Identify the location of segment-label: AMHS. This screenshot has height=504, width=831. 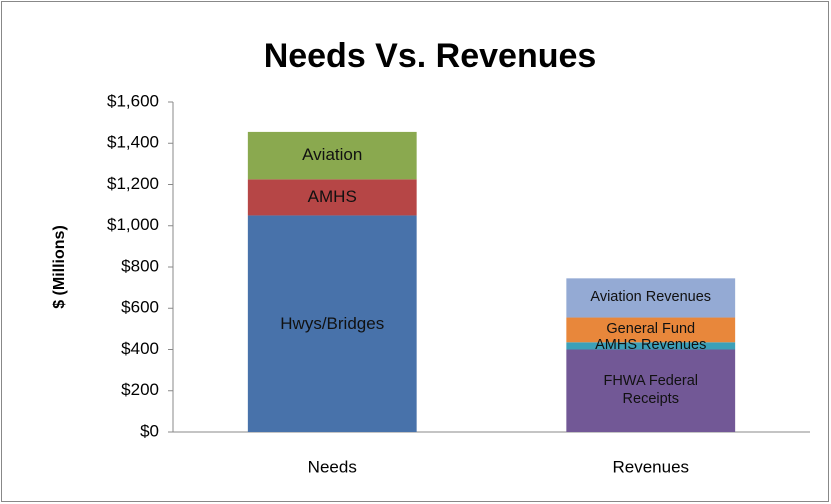
(332, 197).